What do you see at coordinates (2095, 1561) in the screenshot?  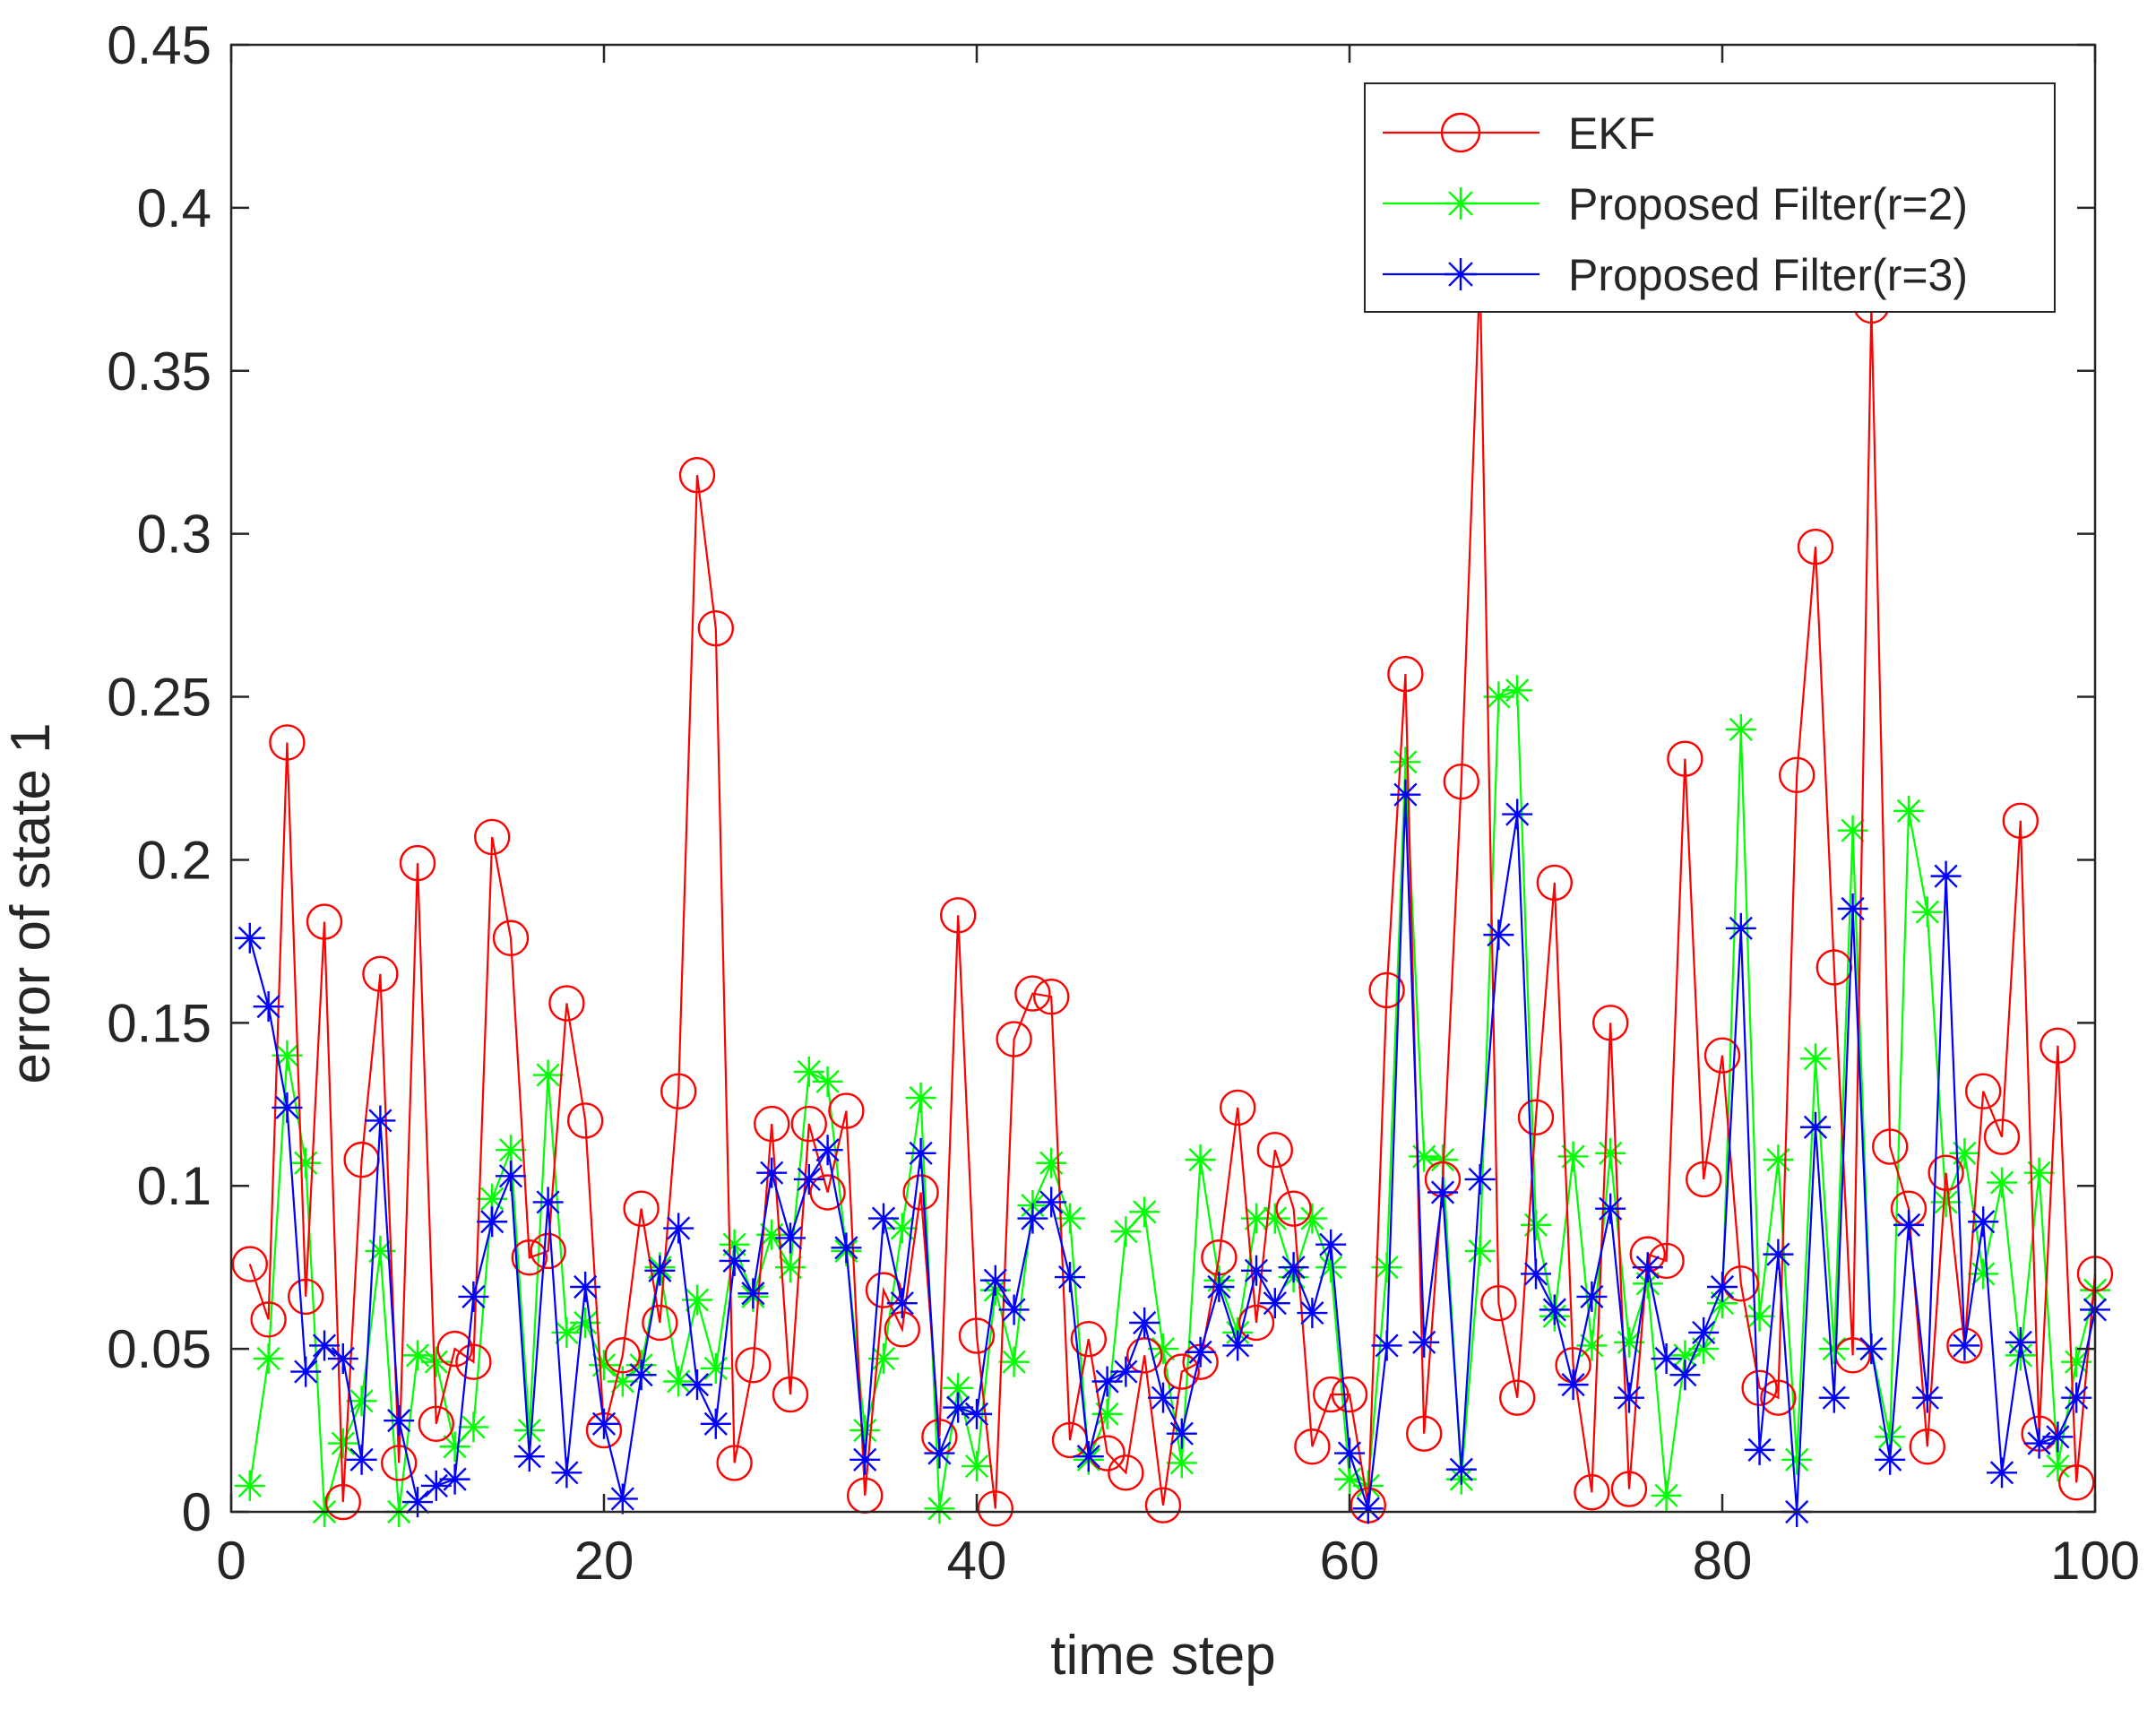 I see `x-tick-label: 100` at bounding box center [2095, 1561].